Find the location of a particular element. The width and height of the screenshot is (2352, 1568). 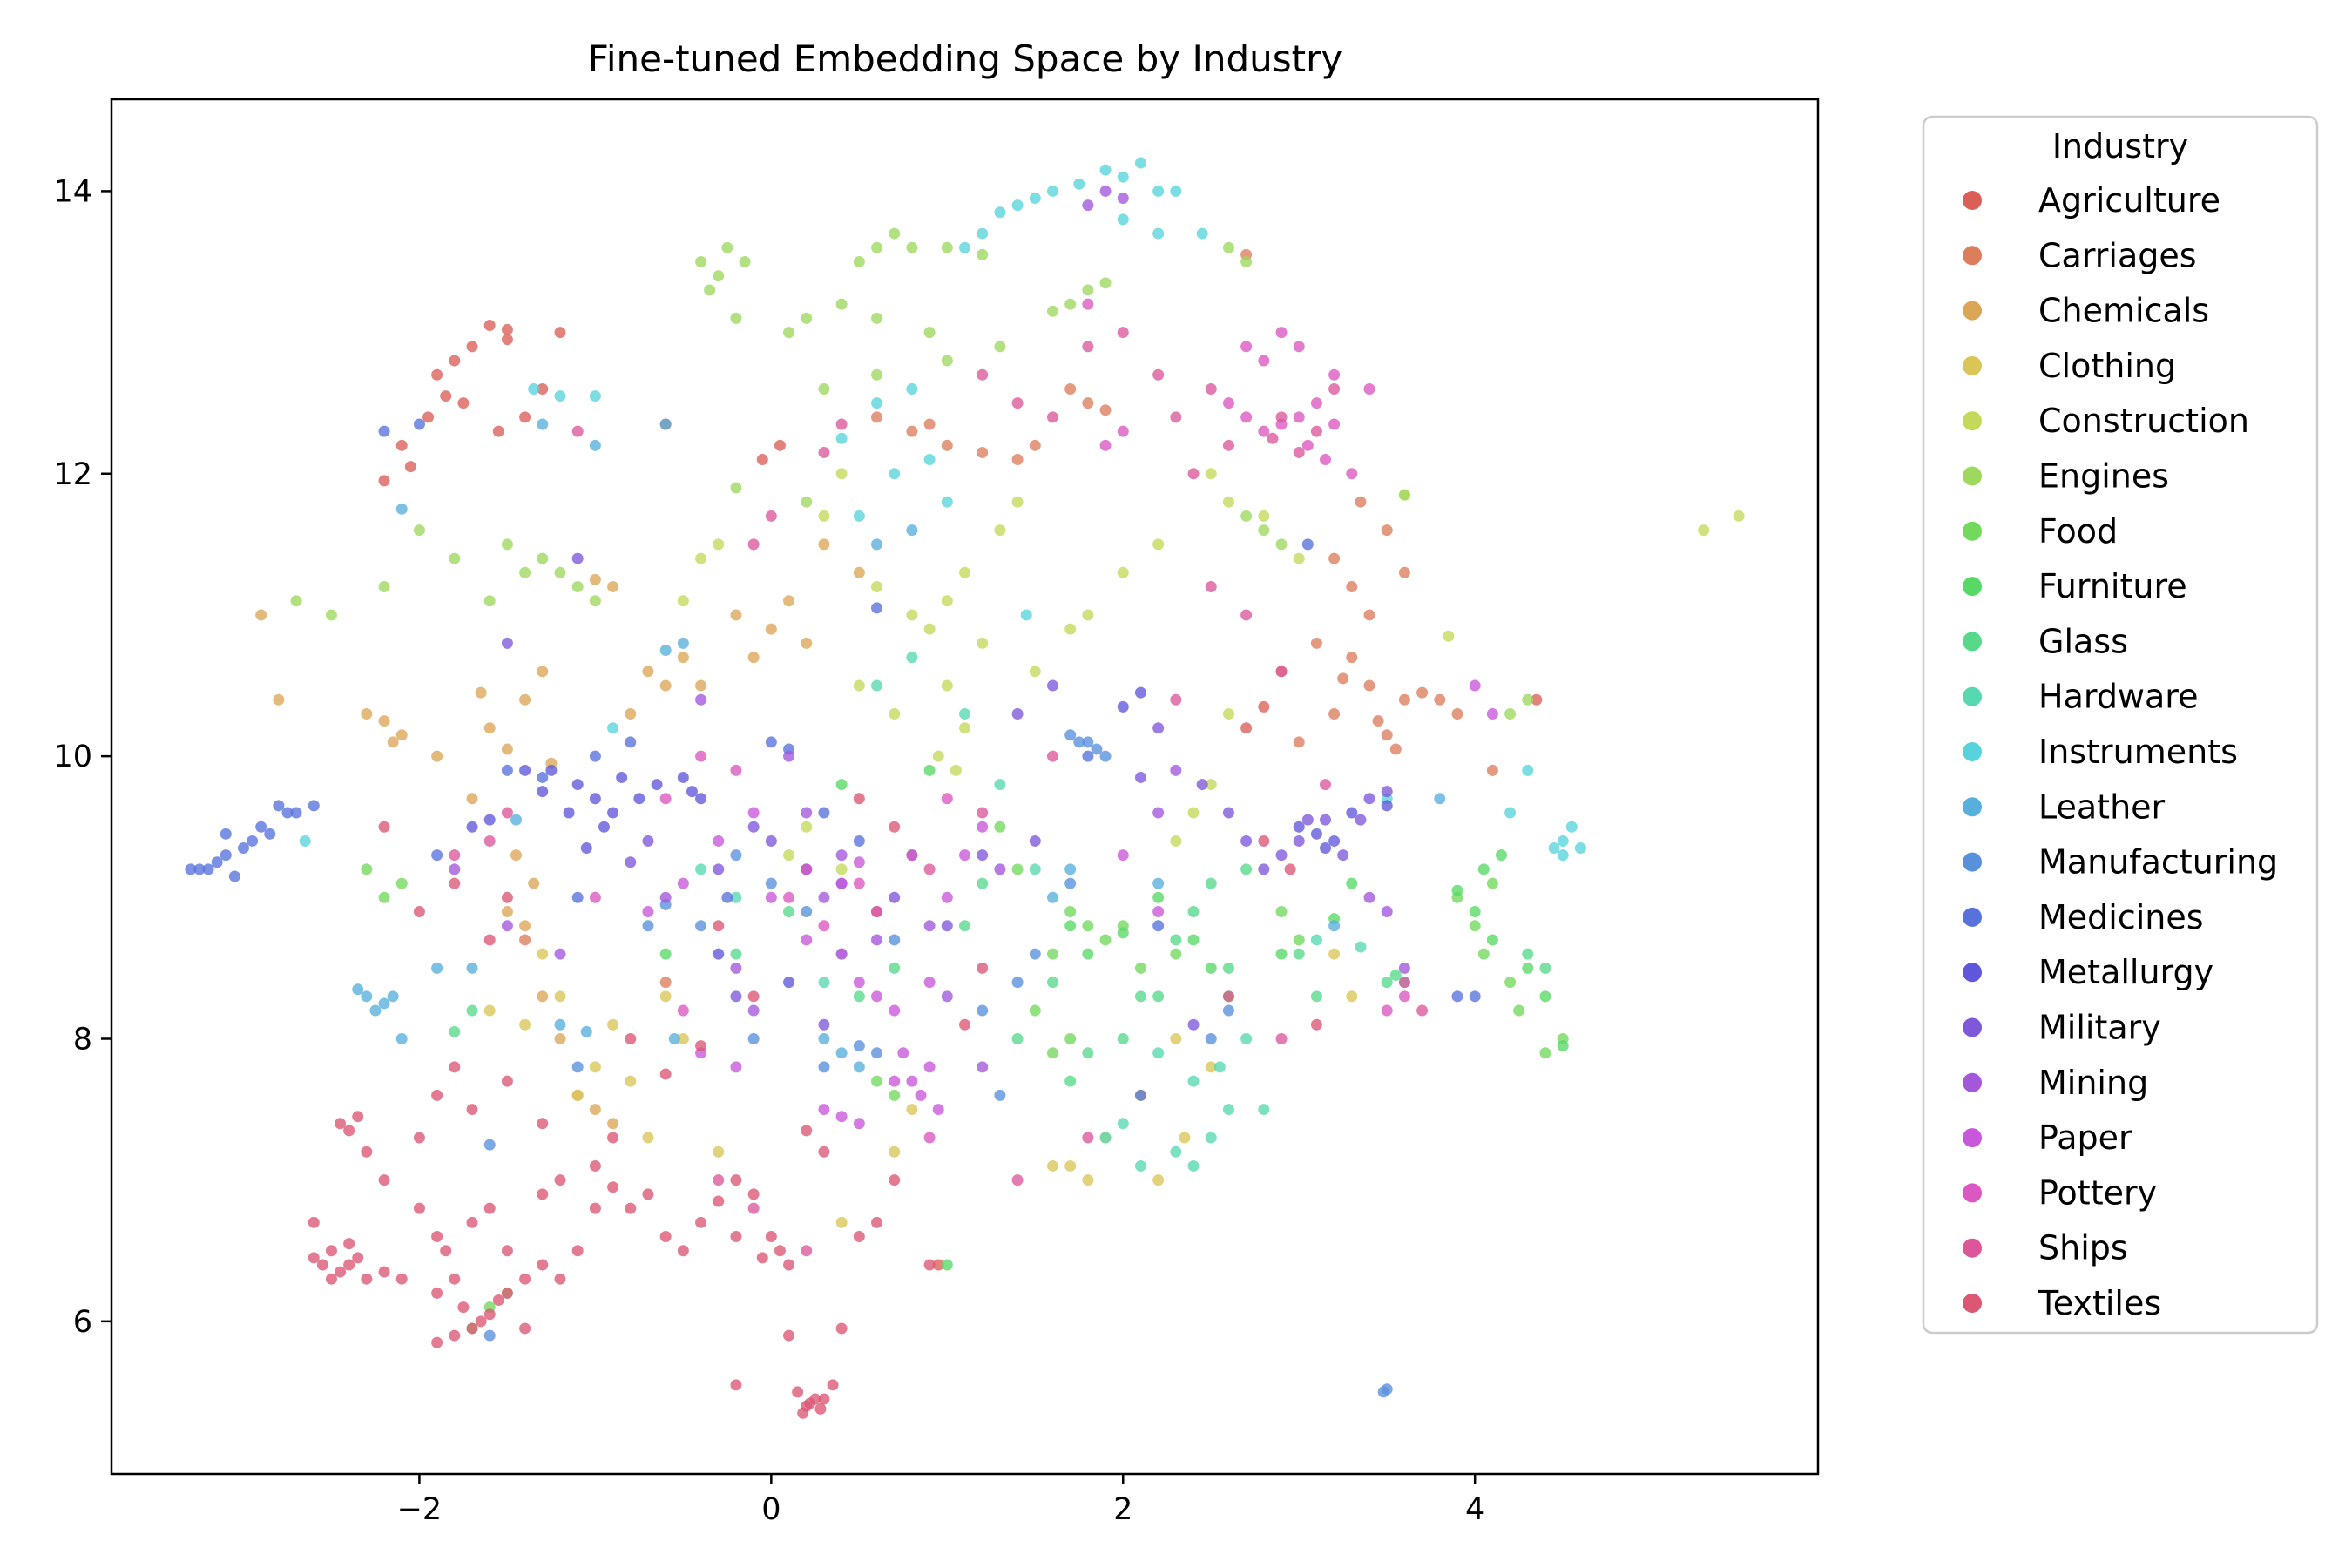

legend-marker-agriculture is located at coordinates (1972, 200).